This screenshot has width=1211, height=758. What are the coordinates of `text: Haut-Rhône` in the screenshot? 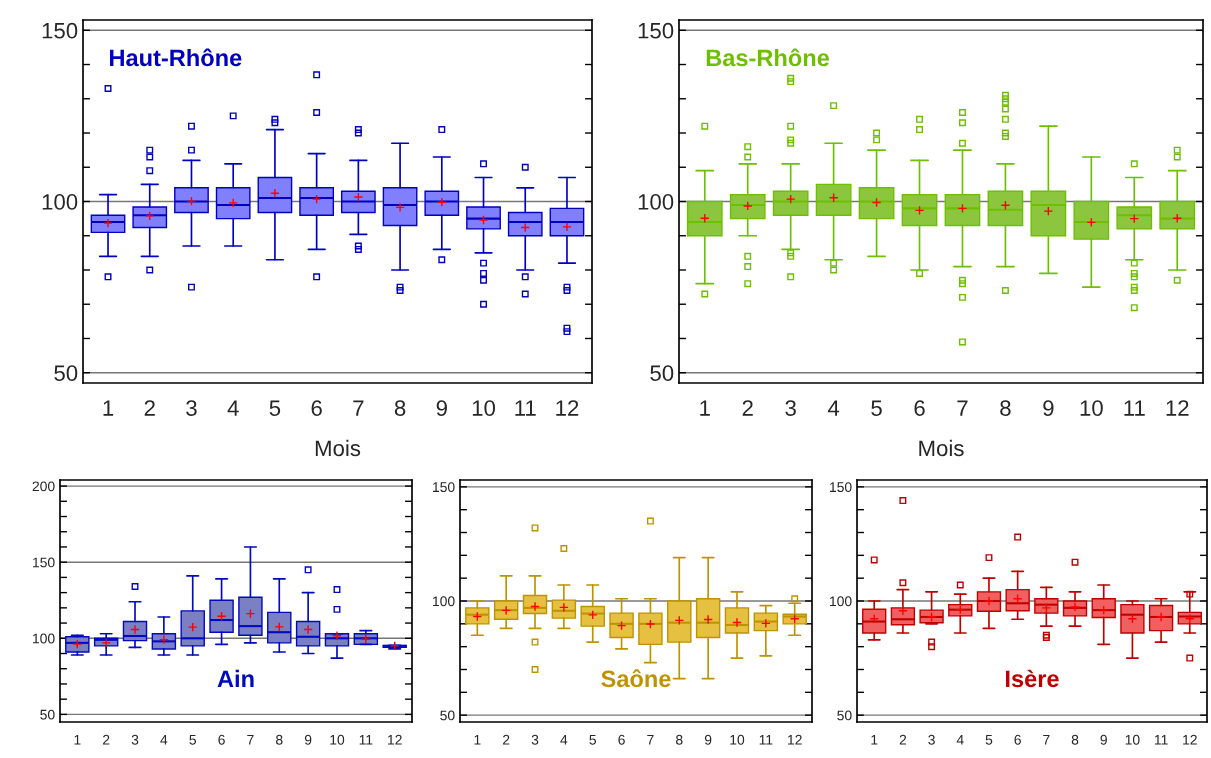 It's located at (176, 57).